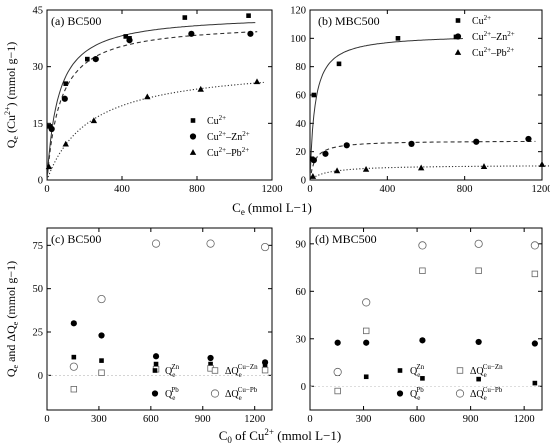 Image resolution: width=550 pixels, height=448 pixels. I want to click on x-tick-label-c: 900, so click(203, 419).